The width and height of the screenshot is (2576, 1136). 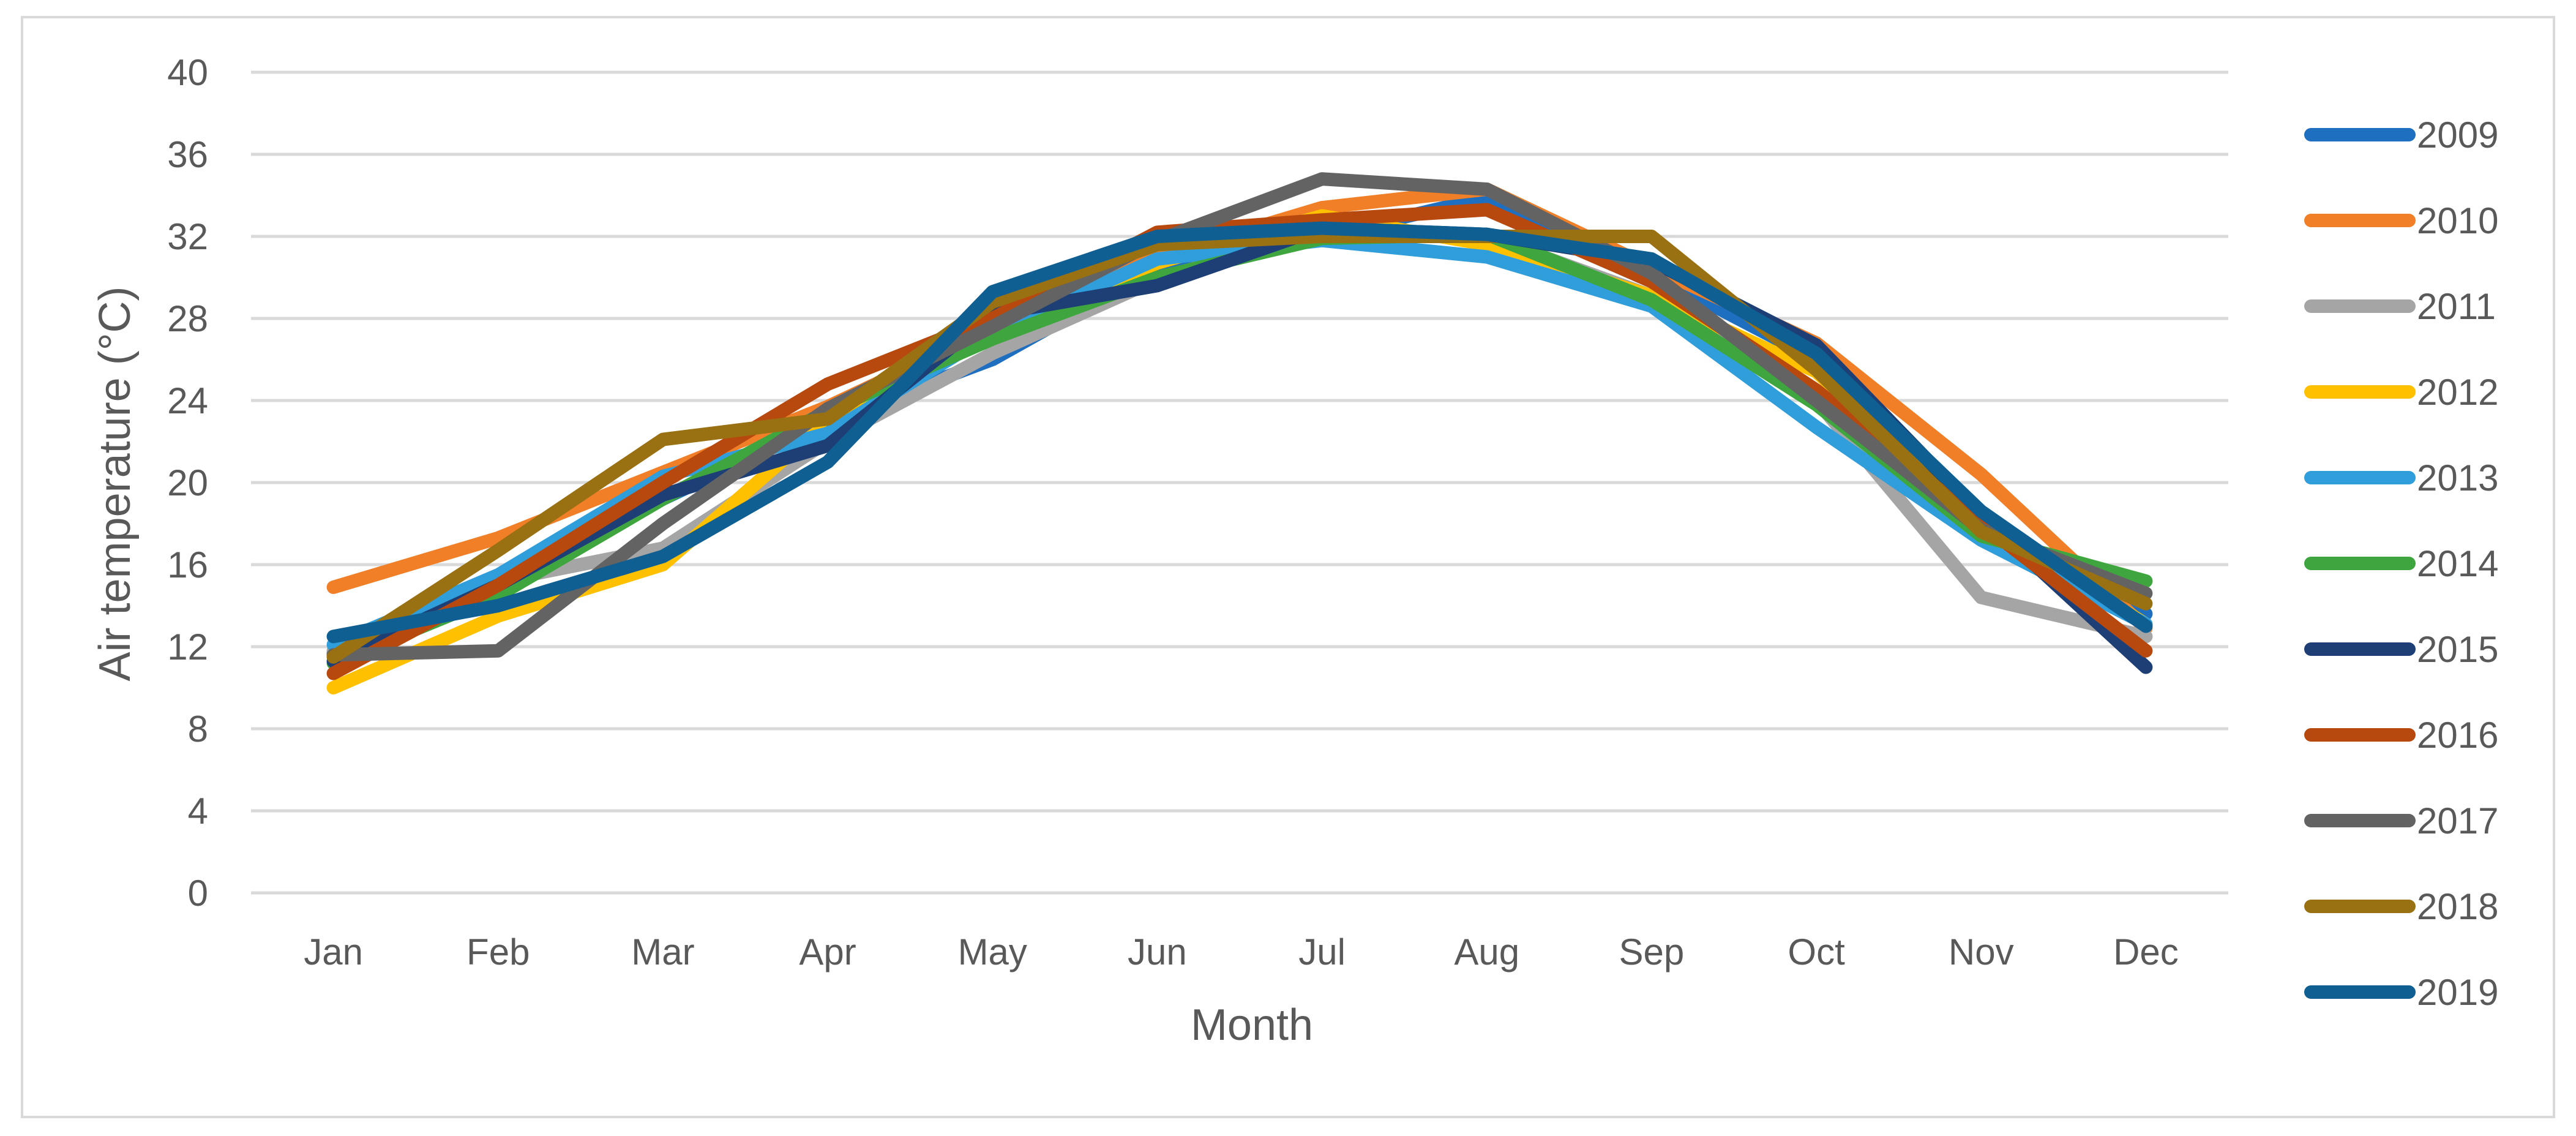 I want to click on x-tick-label: Nov, so click(x=1982, y=952).